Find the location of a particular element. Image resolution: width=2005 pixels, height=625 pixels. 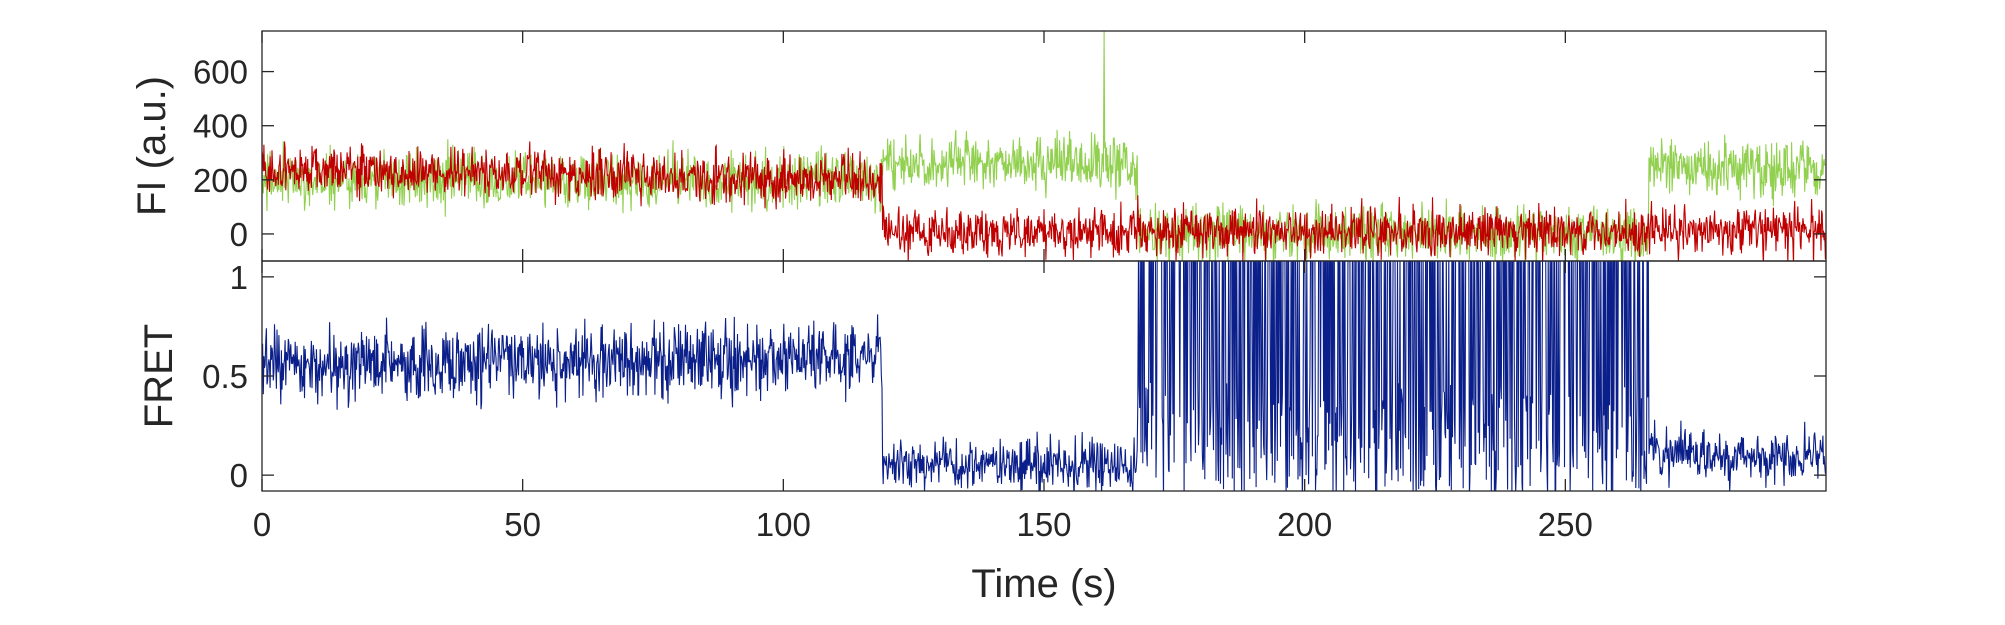

bottom-y-tick-label: 0.5 is located at coordinates (225, 376).